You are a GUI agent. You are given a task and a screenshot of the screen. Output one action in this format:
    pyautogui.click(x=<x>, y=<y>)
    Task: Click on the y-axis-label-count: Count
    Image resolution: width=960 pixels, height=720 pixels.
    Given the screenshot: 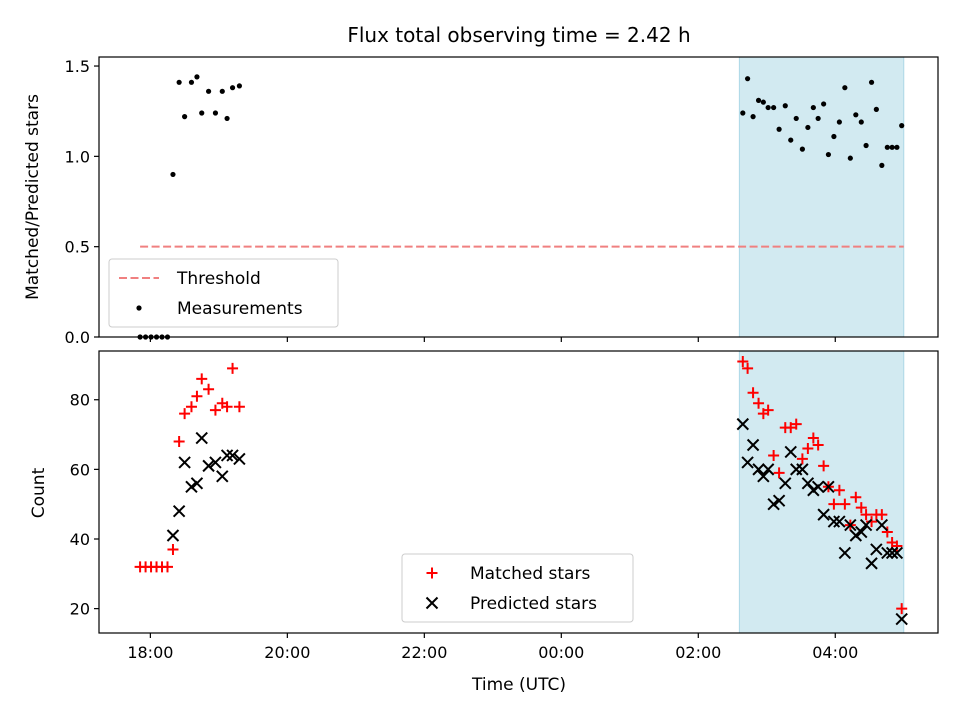 What is the action you would take?
    pyautogui.click(x=39, y=492)
    